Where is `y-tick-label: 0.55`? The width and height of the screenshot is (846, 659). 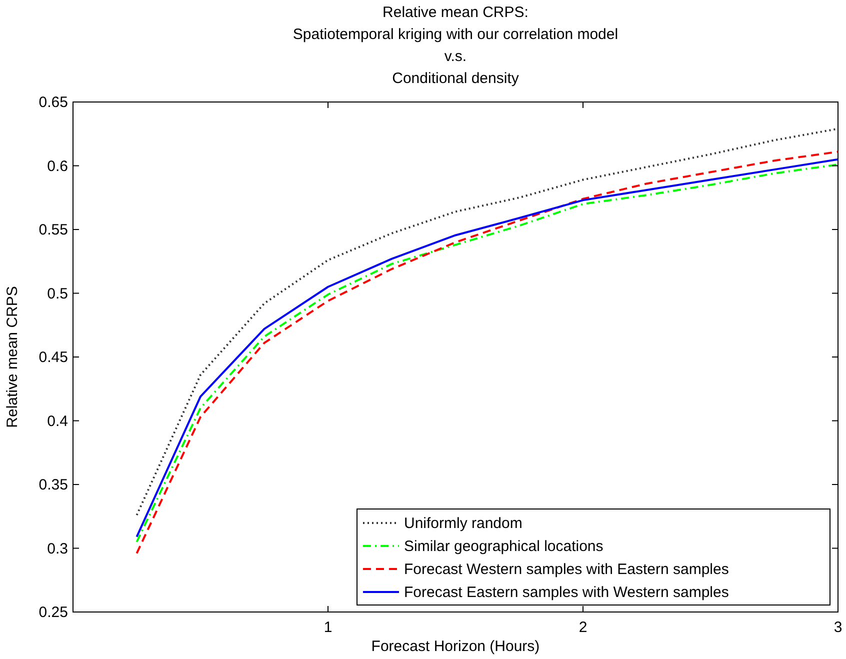 y-tick-label: 0.55 is located at coordinates (53, 230).